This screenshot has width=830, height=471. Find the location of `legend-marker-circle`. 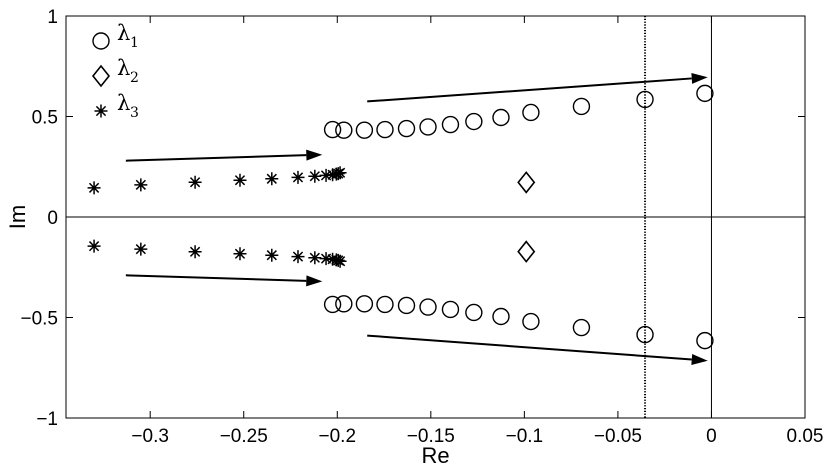

legend-marker-circle is located at coordinates (101, 41).